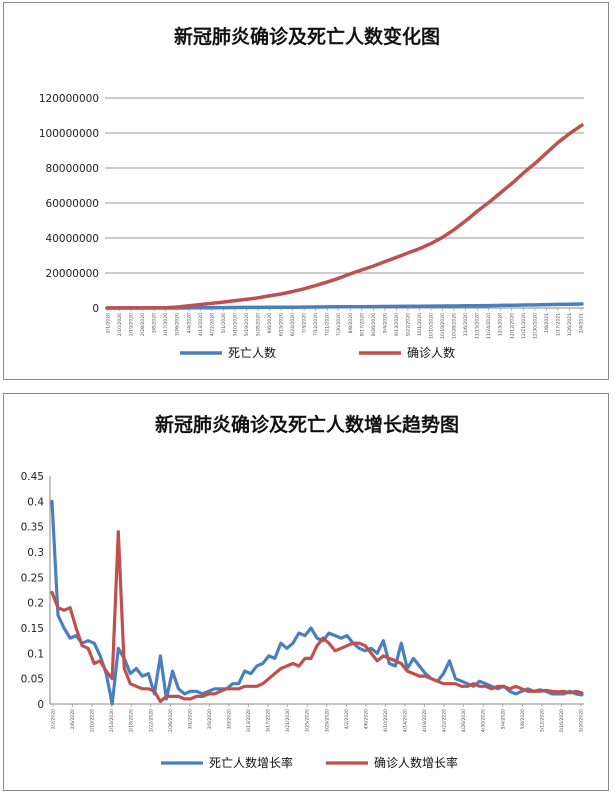 This screenshot has width=615, height=795. I want to click on x-tick-label: 4/10/2020, so click(386, 720).